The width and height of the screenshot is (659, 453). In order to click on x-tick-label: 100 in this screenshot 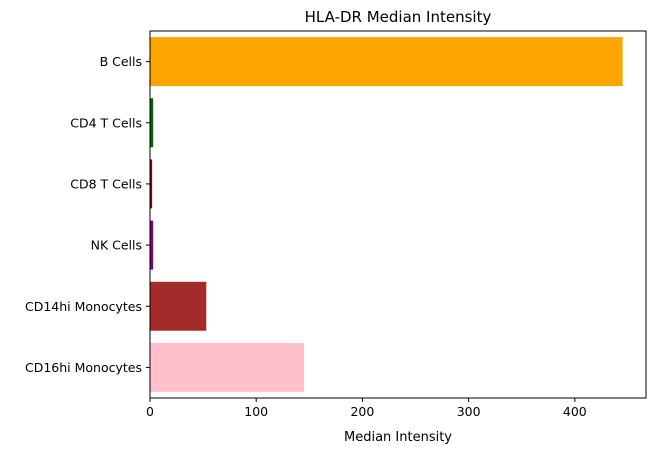, I will do `click(256, 411)`.